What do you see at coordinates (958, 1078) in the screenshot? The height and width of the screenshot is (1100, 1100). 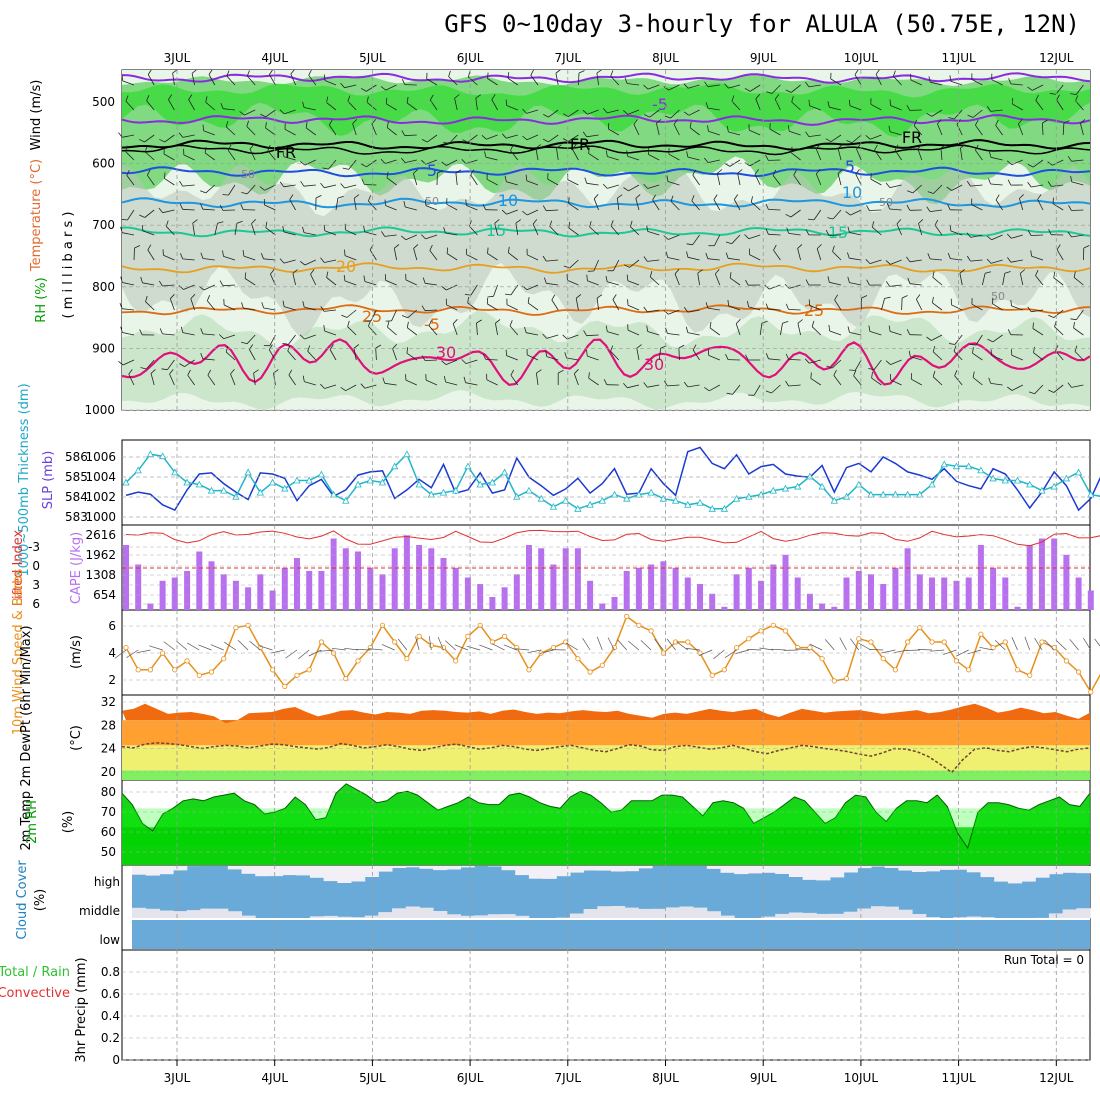 I see `date-label-bottom: 11JUL` at bounding box center [958, 1078].